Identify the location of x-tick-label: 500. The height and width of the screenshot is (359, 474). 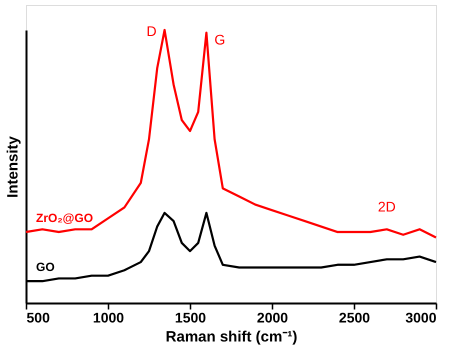
(38, 318).